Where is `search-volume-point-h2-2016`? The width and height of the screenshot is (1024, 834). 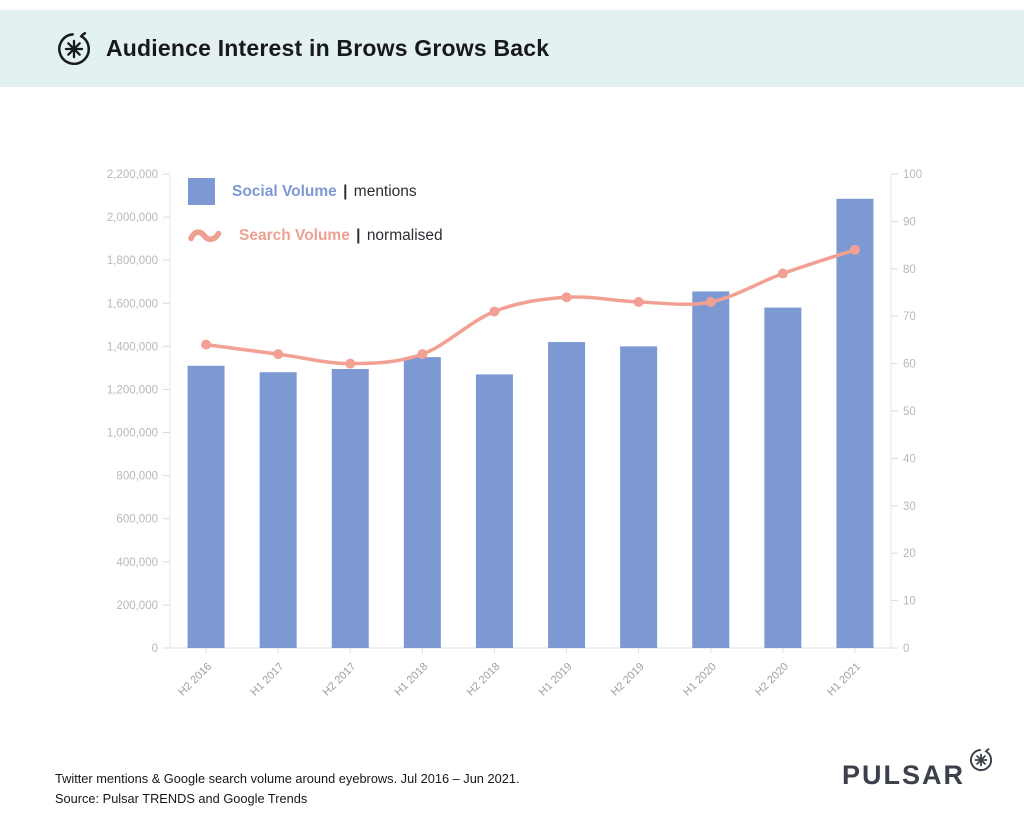
search-volume-point-h2-2016 is located at coordinates (206, 344).